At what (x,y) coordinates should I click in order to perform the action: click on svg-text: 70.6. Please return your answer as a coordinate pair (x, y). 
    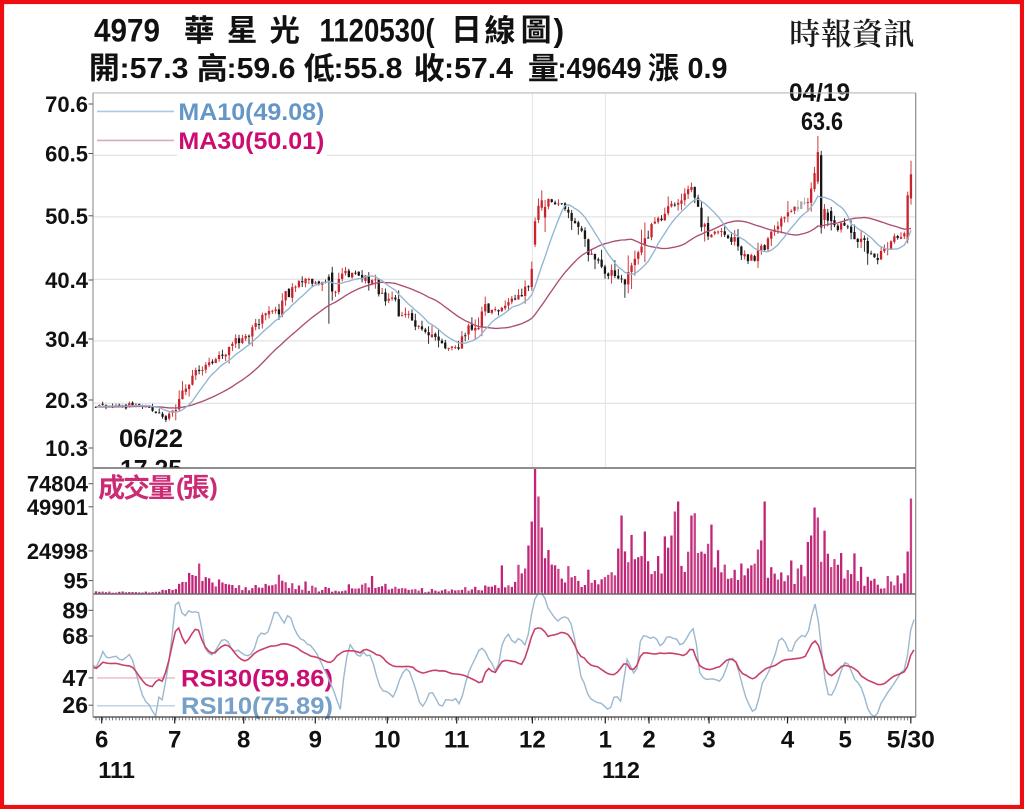
    Looking at the image, I should click on (66, 104).